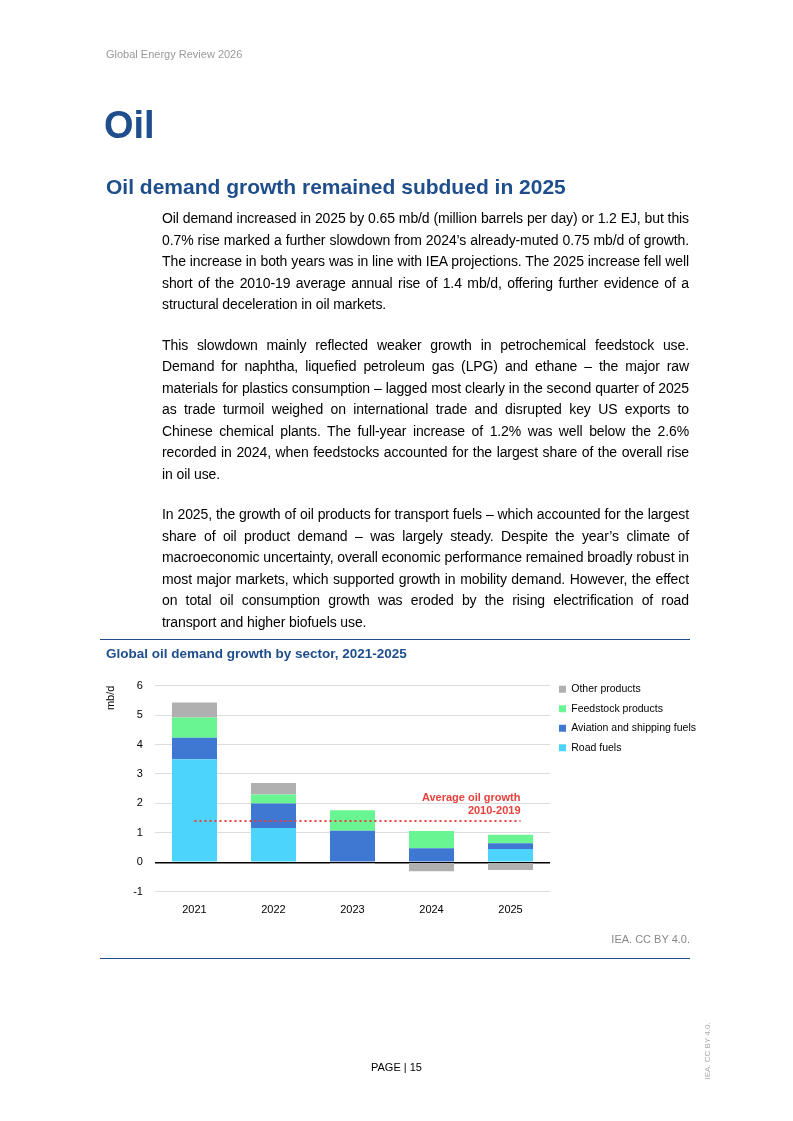  I want to click on legend-label: Feedstock products, so click(617, 707).